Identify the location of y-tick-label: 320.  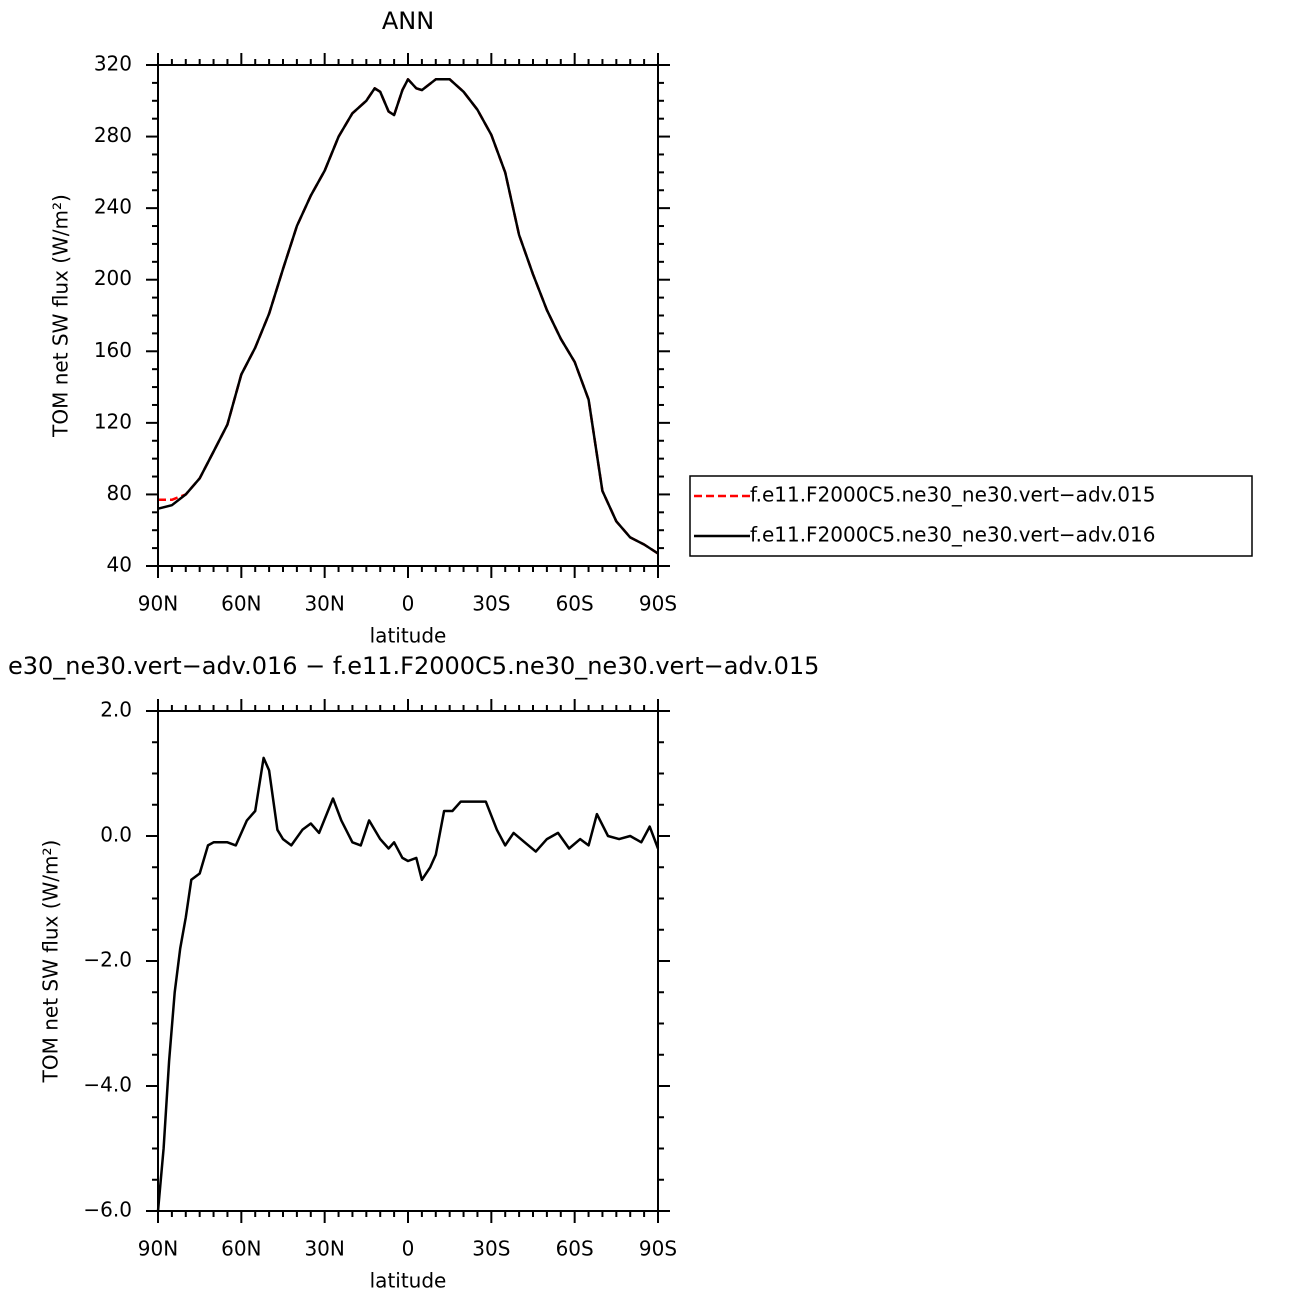
(113, 64).